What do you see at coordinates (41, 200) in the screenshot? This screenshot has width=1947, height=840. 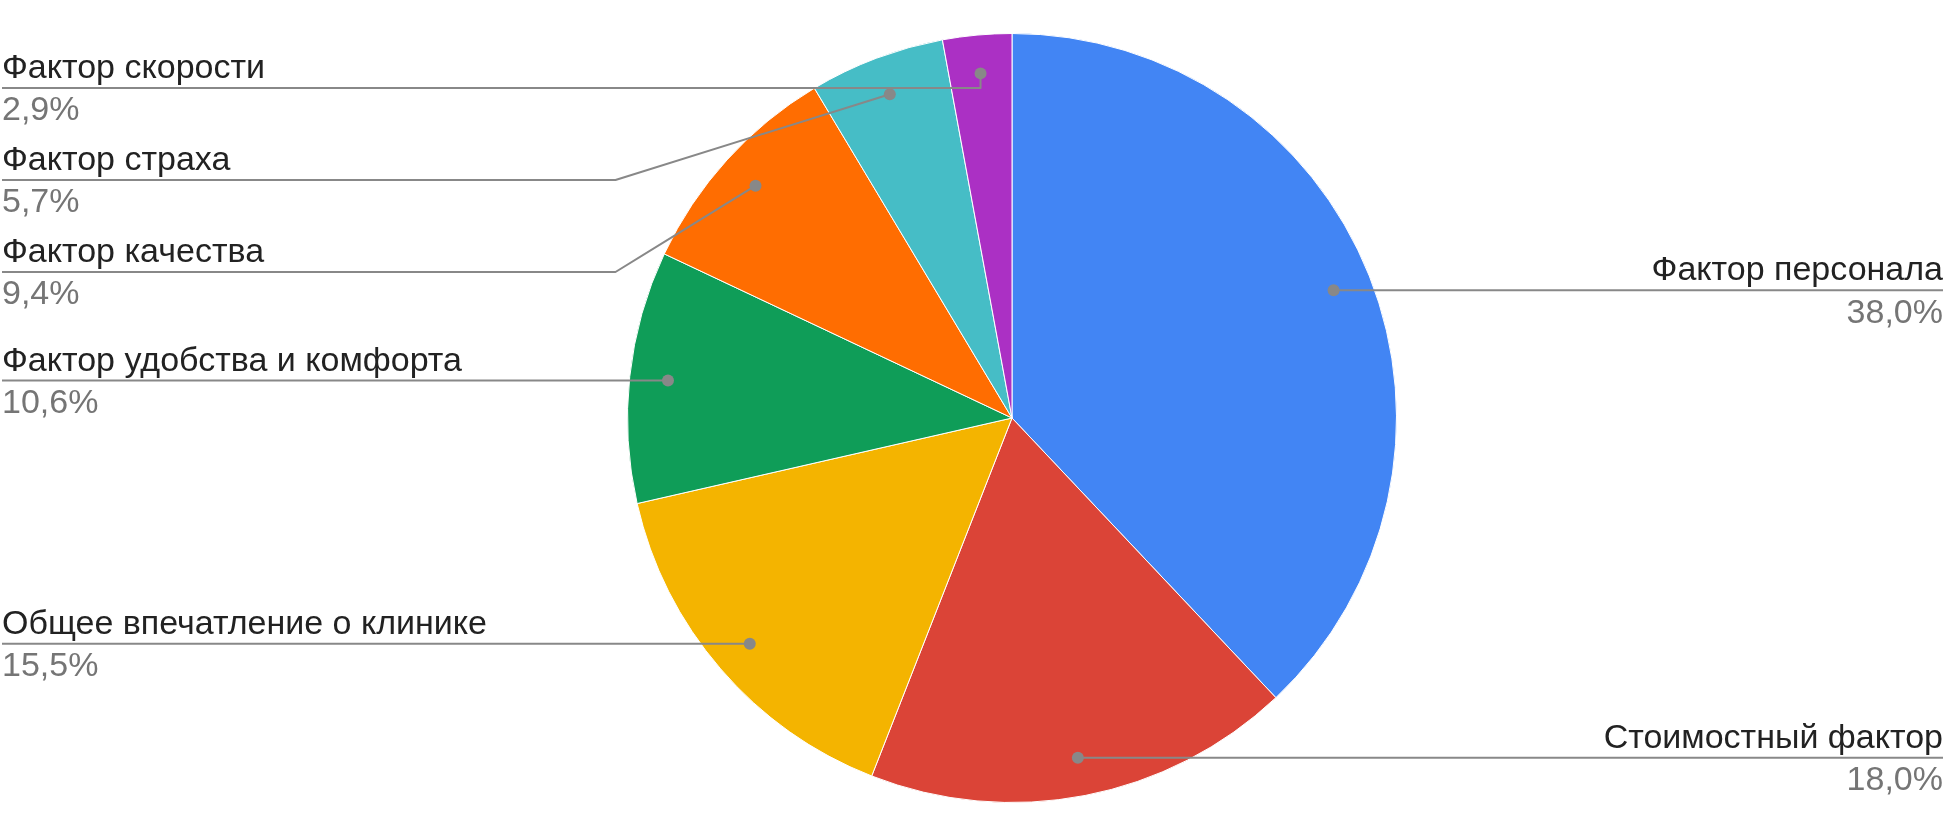 I see `data-label: 5,7%` at bounding box center [41, 200].